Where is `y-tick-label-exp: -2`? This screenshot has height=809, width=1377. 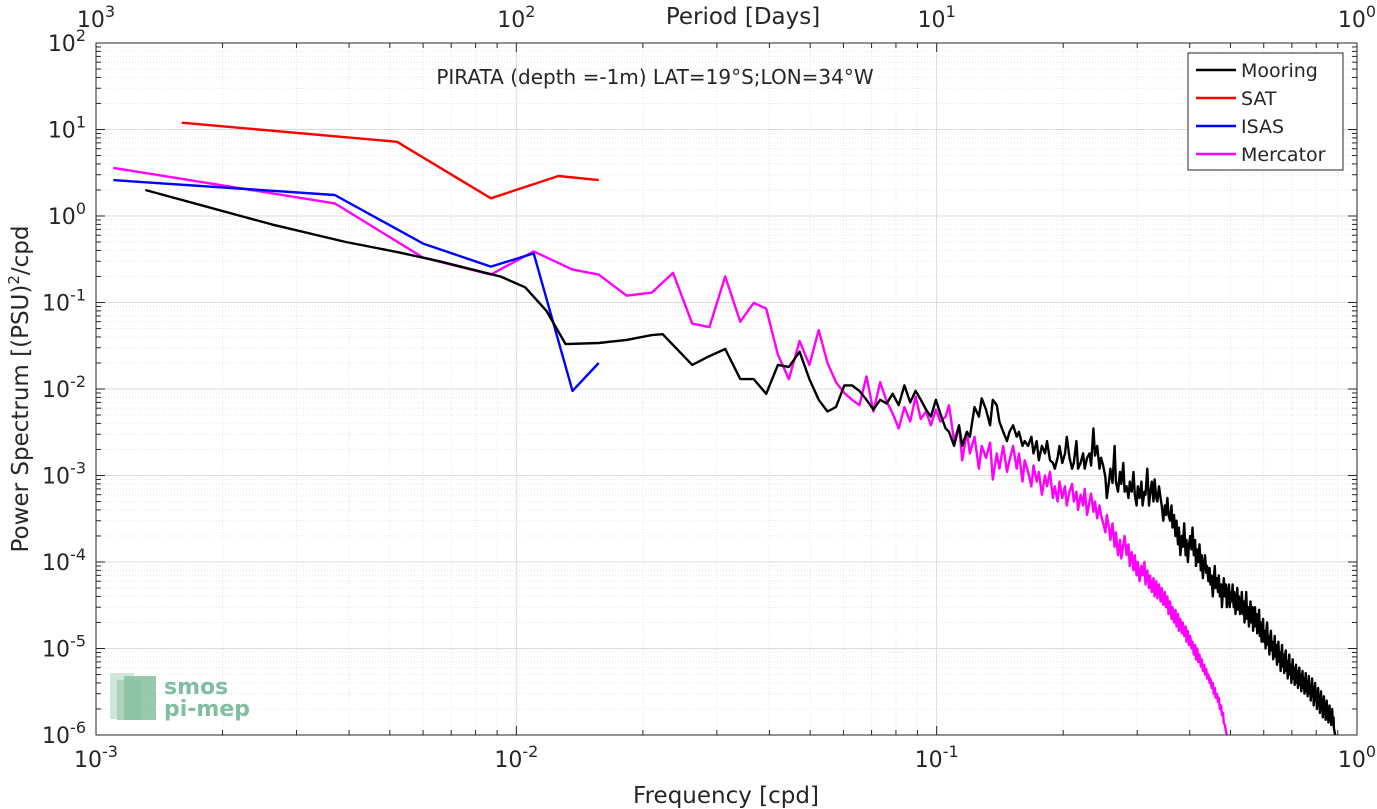
y-tick-label-exp: -2 is located at coordinates (78, 381).